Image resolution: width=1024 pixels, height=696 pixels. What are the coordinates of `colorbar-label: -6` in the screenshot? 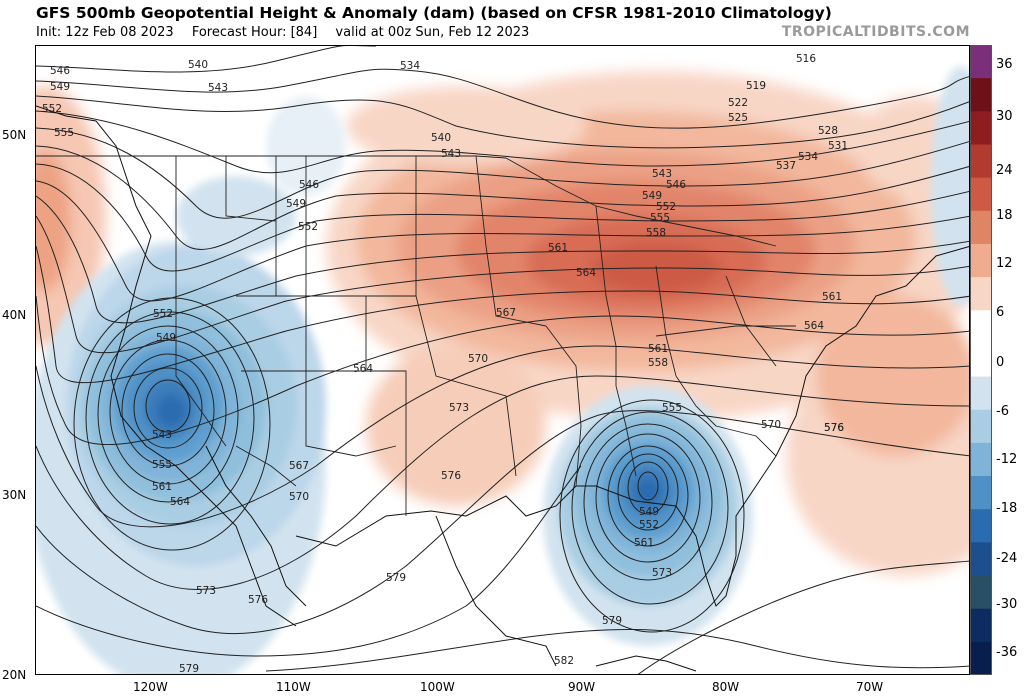 It's located at (1002, 411).